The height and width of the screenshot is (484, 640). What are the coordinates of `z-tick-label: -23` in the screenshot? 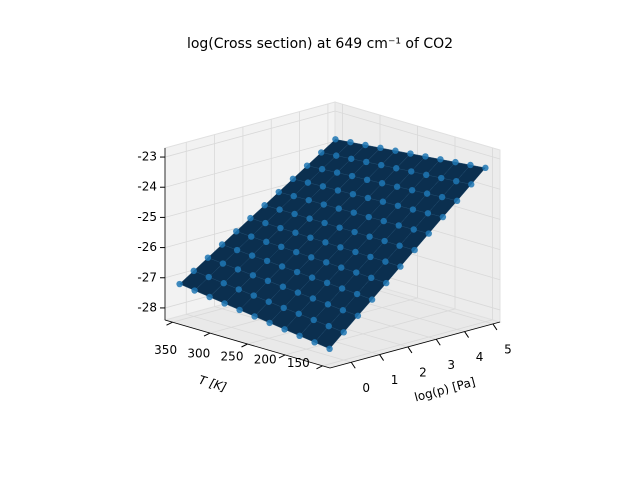 It's located at (147, 157).